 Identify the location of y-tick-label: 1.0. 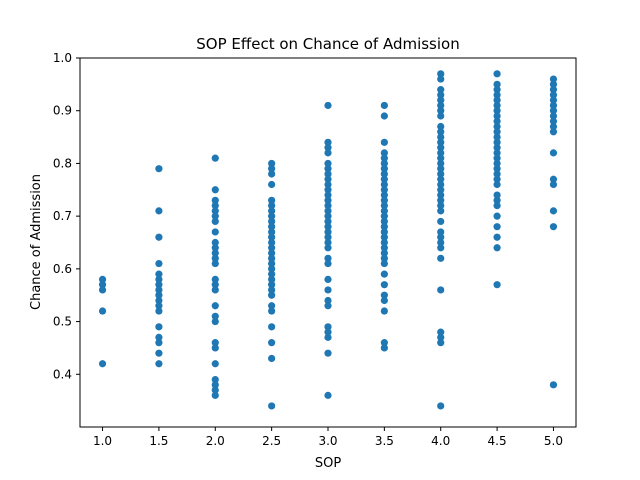
(62, 58).